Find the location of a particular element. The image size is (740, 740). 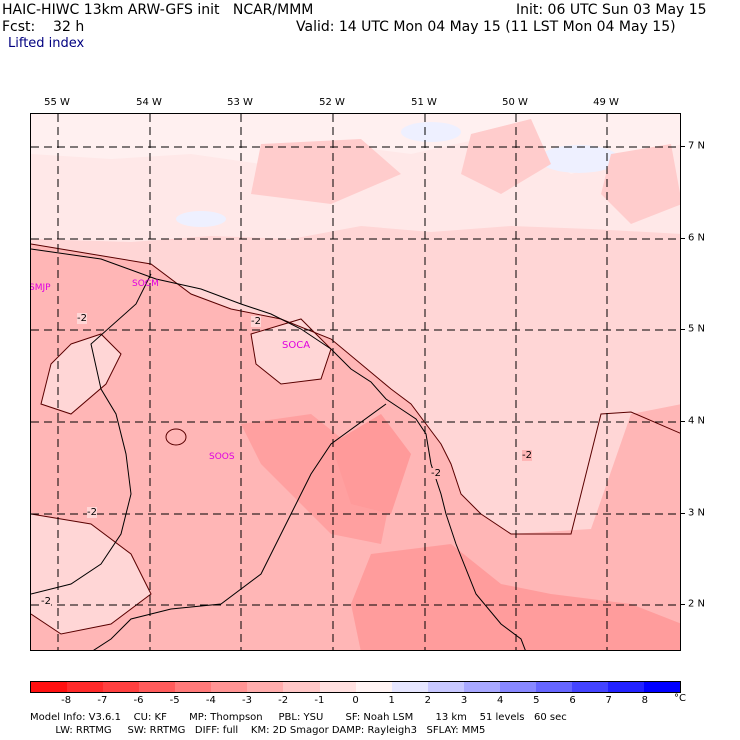

colorbar is located at coordinates (355, 687).